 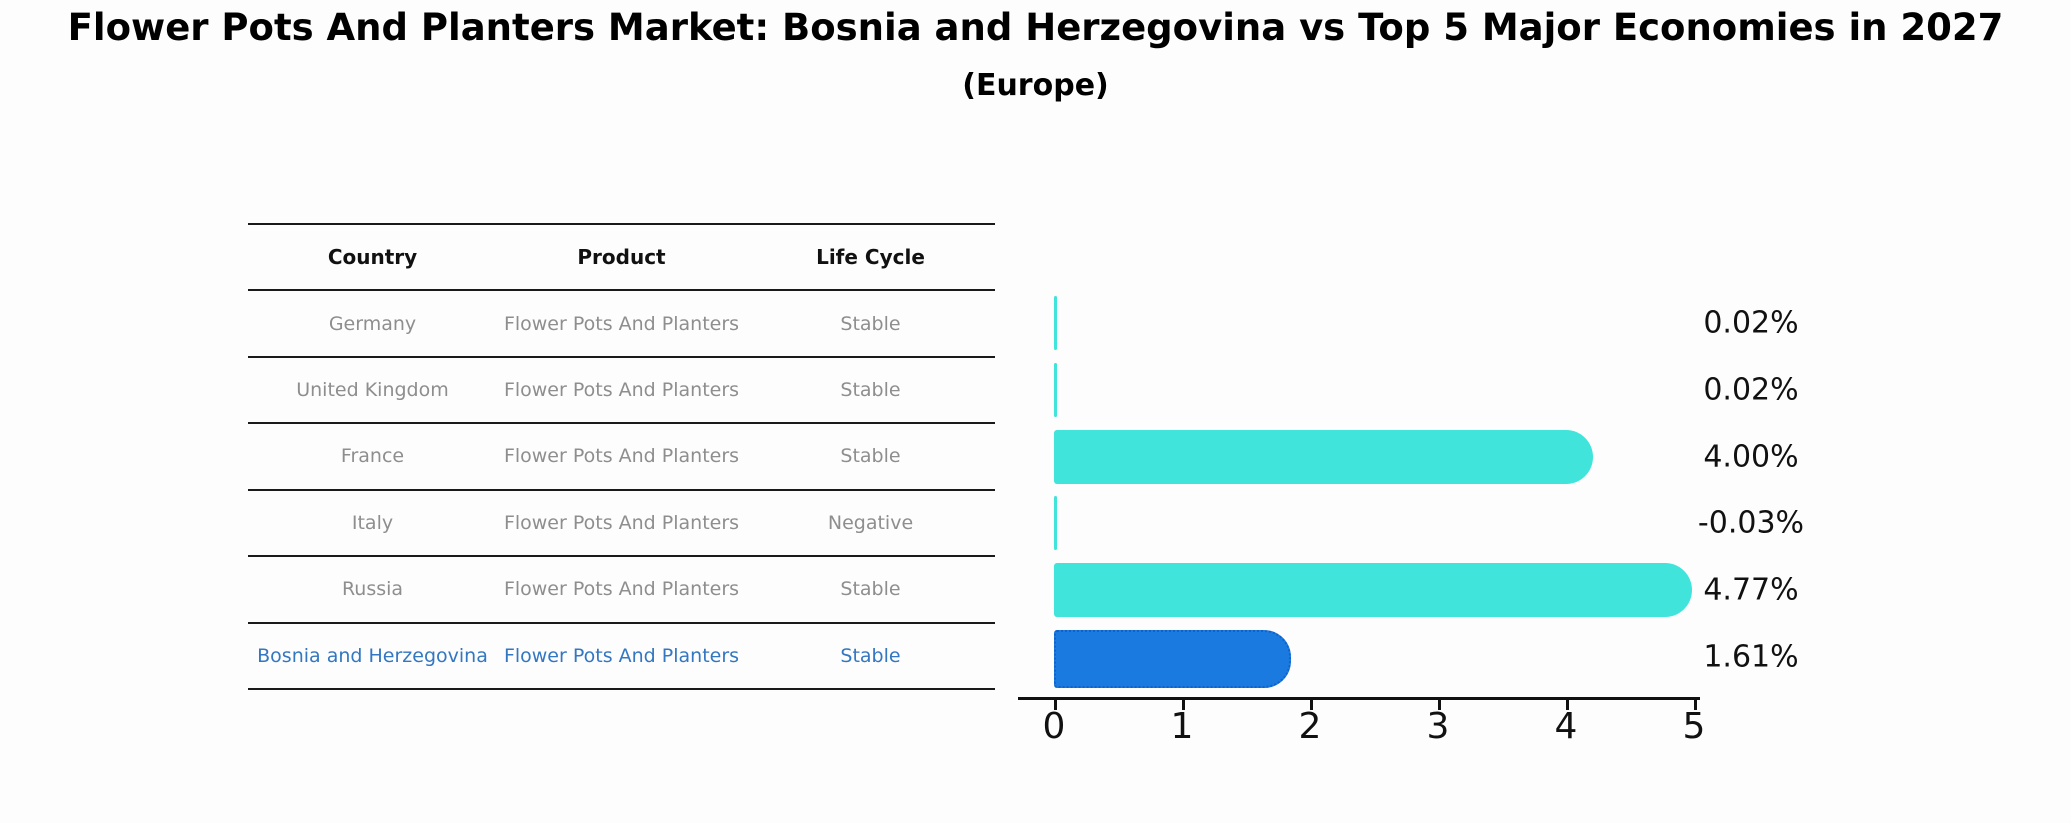 What do you see at coordinates (1373, 590) in the screenshot?
I see `bar-russia` at bounding box center [1373, 590].